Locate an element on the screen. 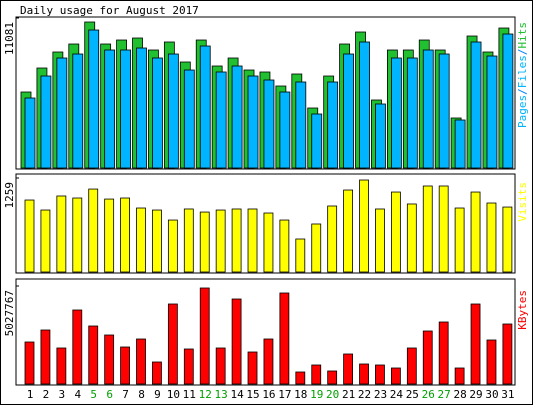 The width and height of the screenshot is (533, 405). label-part: Files is located at coordinates (522, 71).